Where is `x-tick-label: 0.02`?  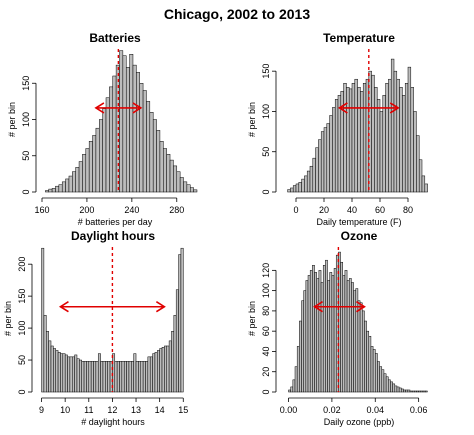
x-tick-label: 0.02 is located at coordinates (332, 410).